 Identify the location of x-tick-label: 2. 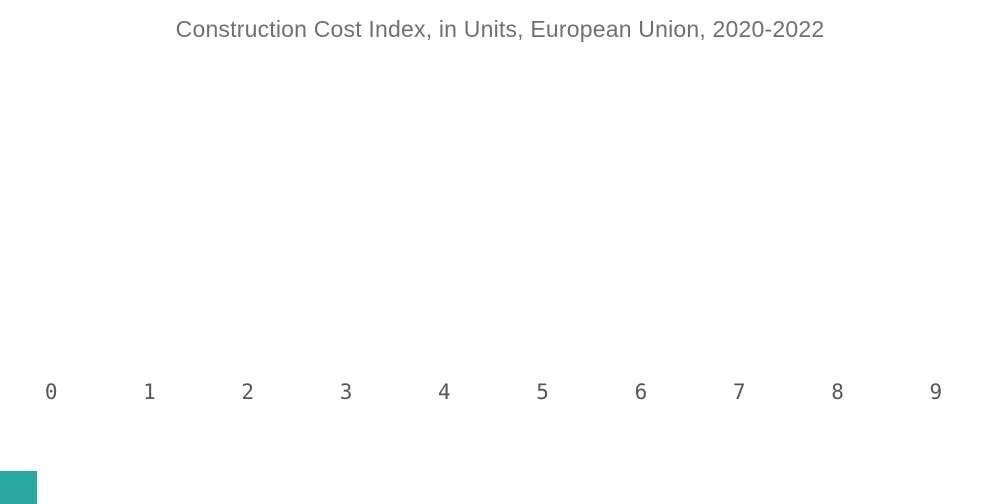
(248, 392).